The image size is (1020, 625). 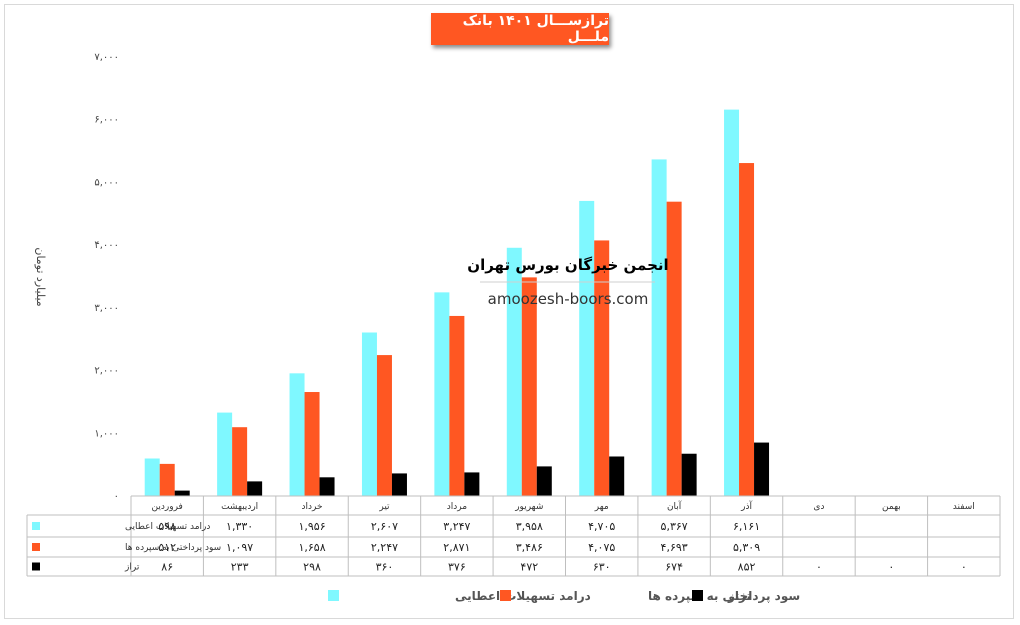 What do you see at coordinates (457, 507) in the screenshot?
I see `table-header-cell: مرداد` at bounding box center [457, 507].